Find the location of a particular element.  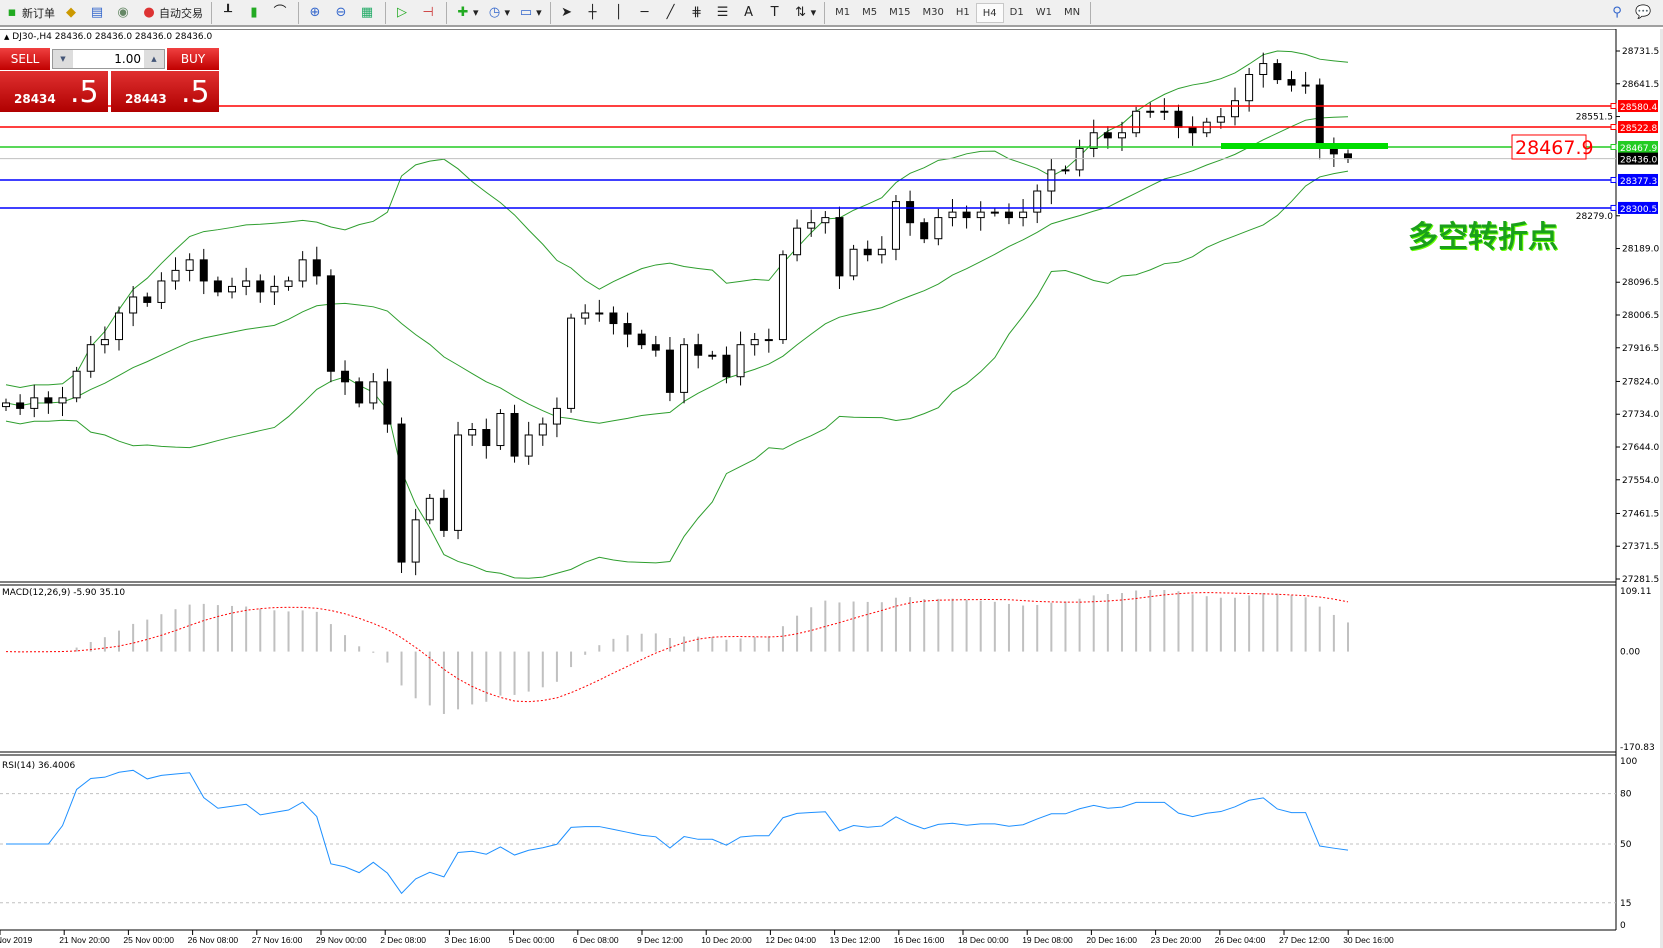

y-tick-label: 28279.0 is located at coordinates (1594, 217).